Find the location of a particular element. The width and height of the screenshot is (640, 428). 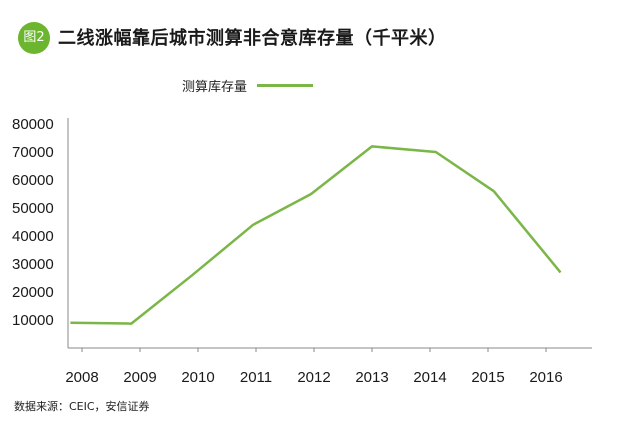

x-tick-label: 2011 is located at coordinates (256, 377).